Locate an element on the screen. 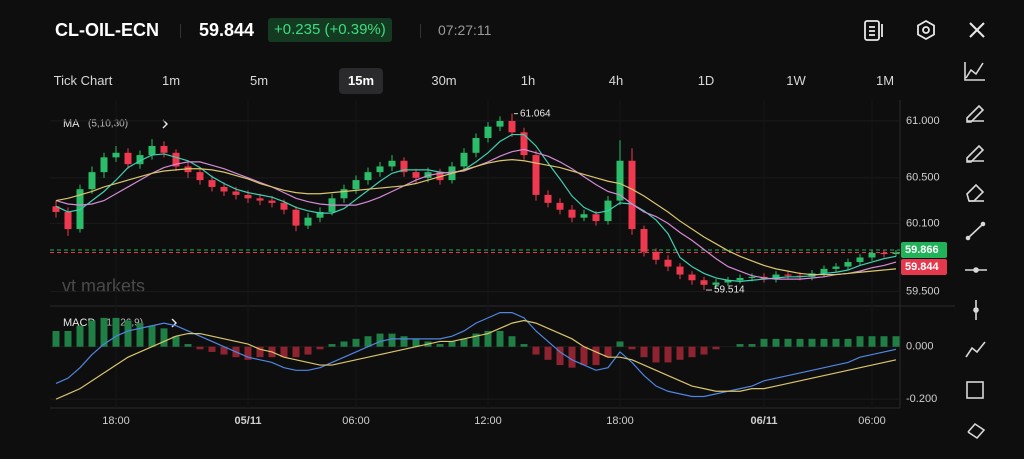 The height and width of the screenshot is (459, 1024). pen-tool is located at coordinates (975, 113).